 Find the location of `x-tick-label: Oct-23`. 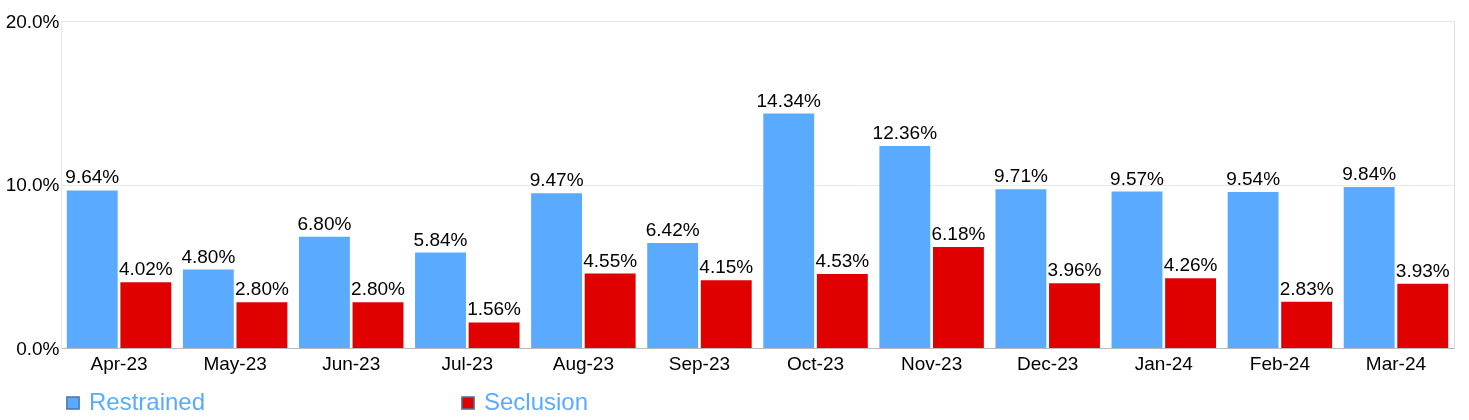

x-tick-label: Oct-23 is located at coordinates (816, 363).